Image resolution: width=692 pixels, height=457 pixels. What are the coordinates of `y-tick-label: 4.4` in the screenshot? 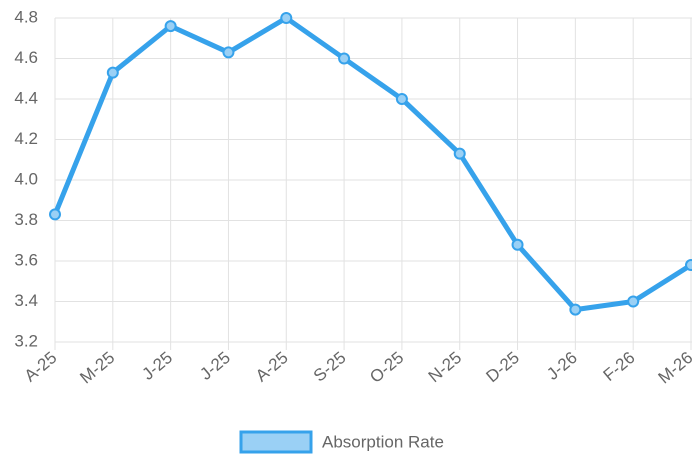 It's located at (26, 97).